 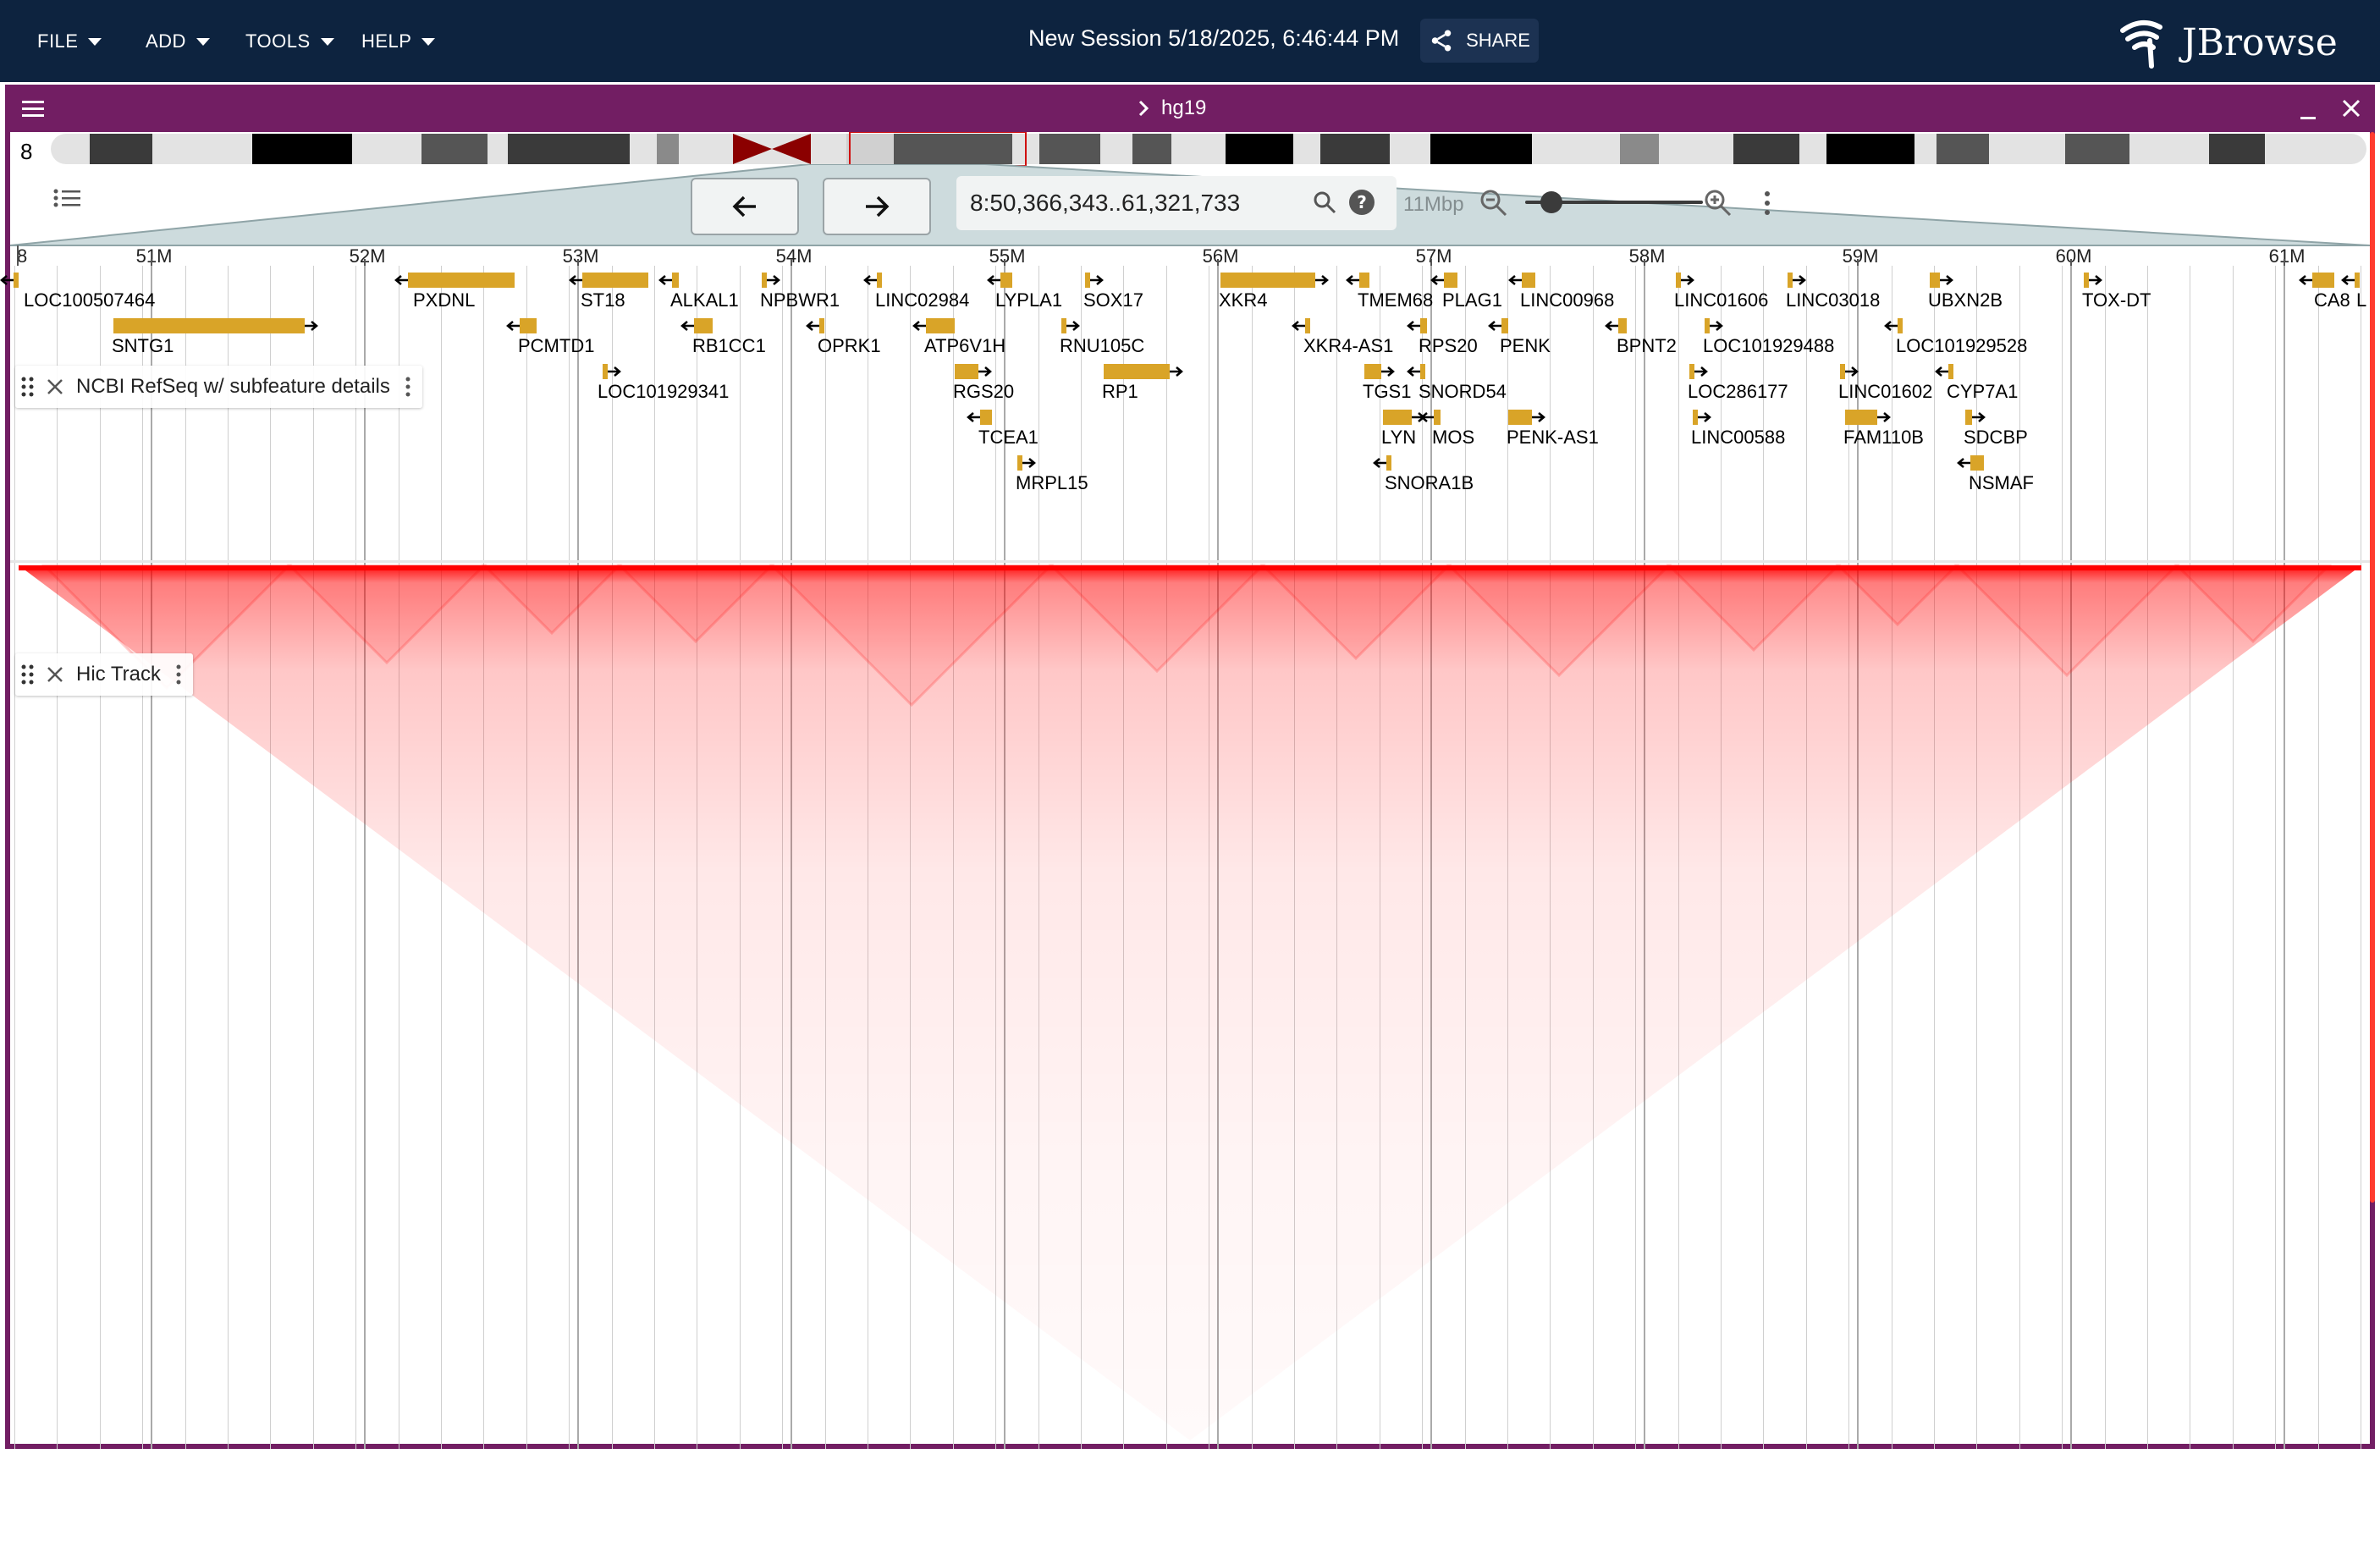 What do you see at coordinates (1087, 281) in the screenshot?
I see `gene-feature-sox17` at bounding box center [1087, 281].